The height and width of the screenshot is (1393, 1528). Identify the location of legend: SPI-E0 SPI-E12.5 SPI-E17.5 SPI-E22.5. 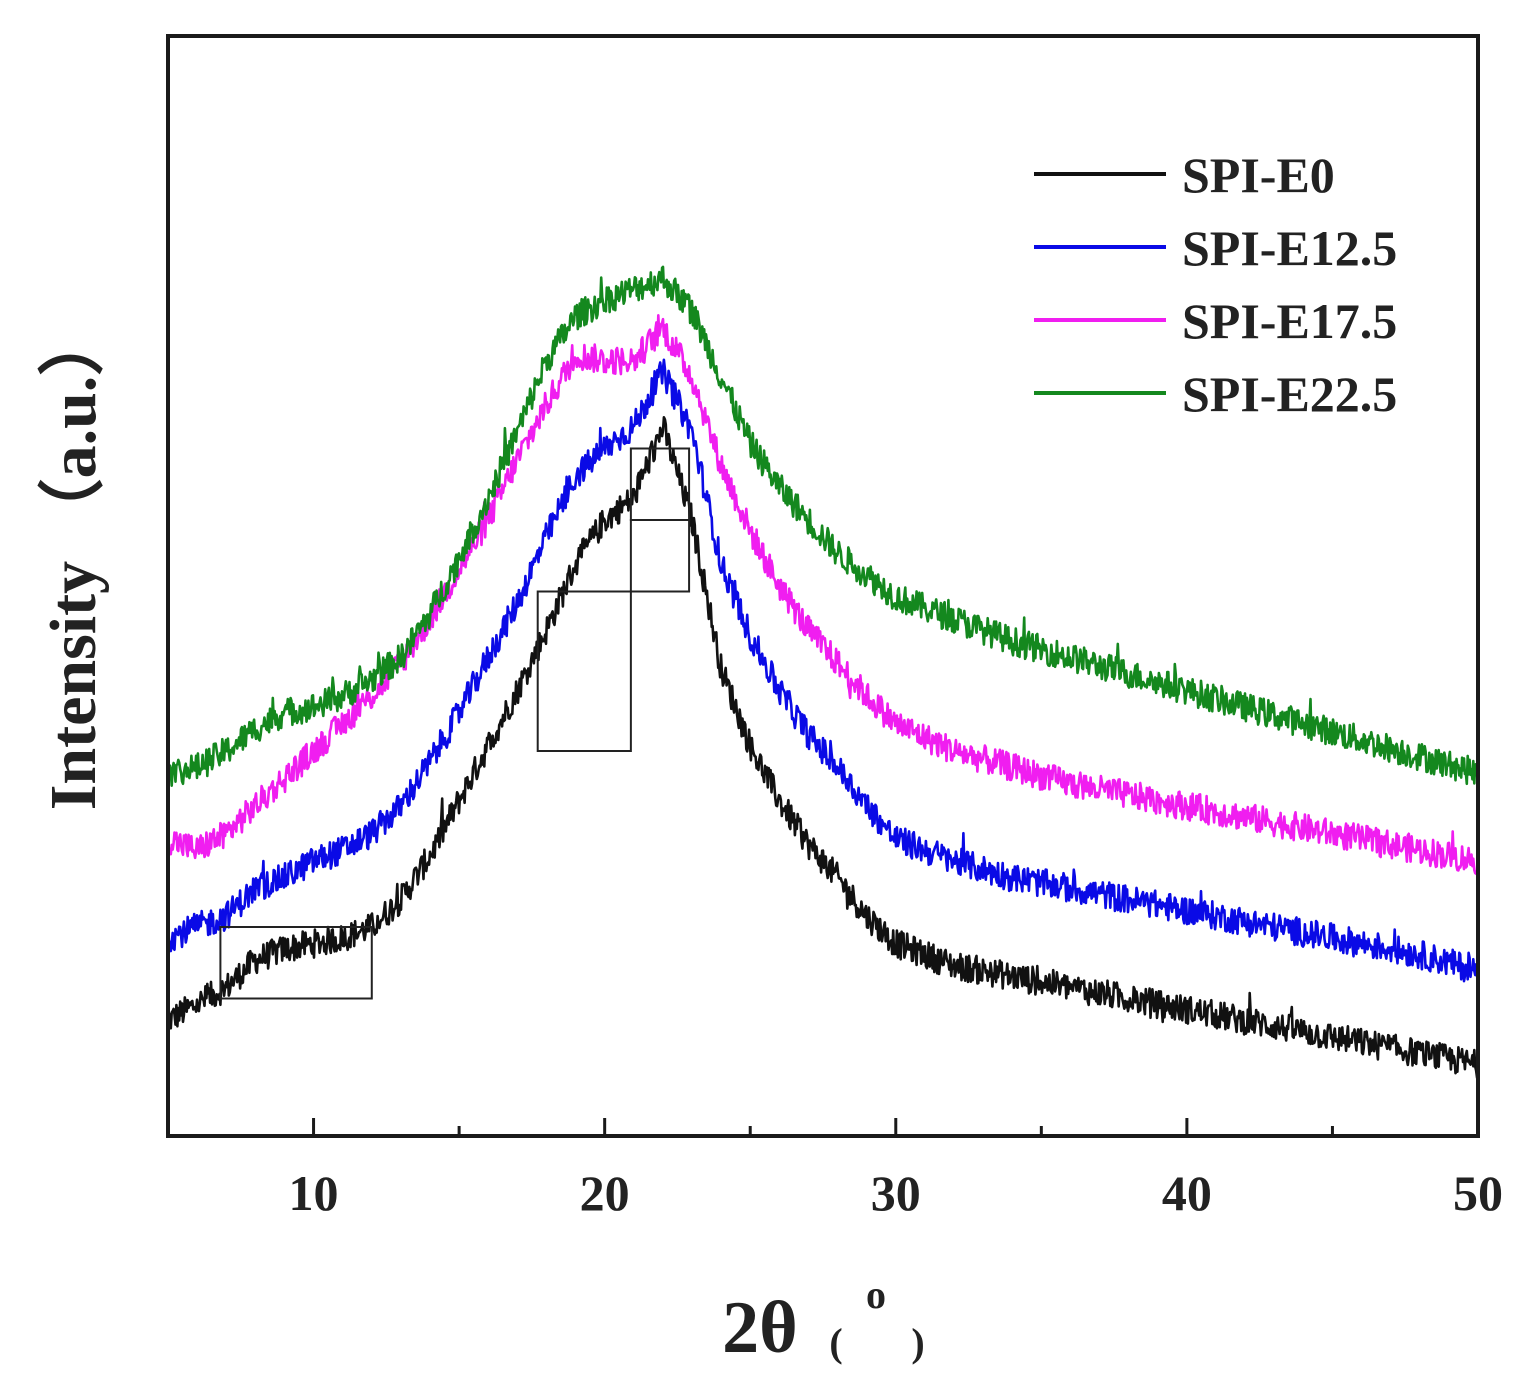
(1215, 284).